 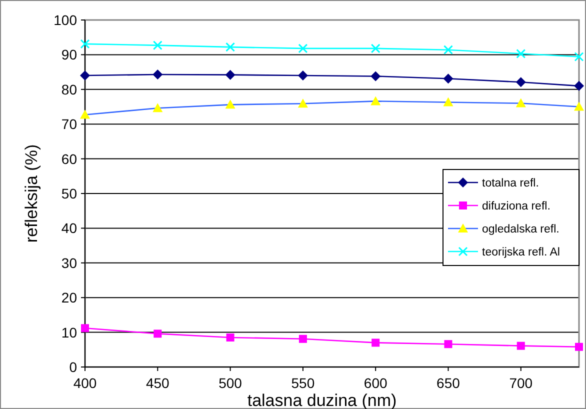 What do you see at coordinates (230, 383) in the screenshot?
I see `x-tick-label: 500` at bounding box center [230, 383].